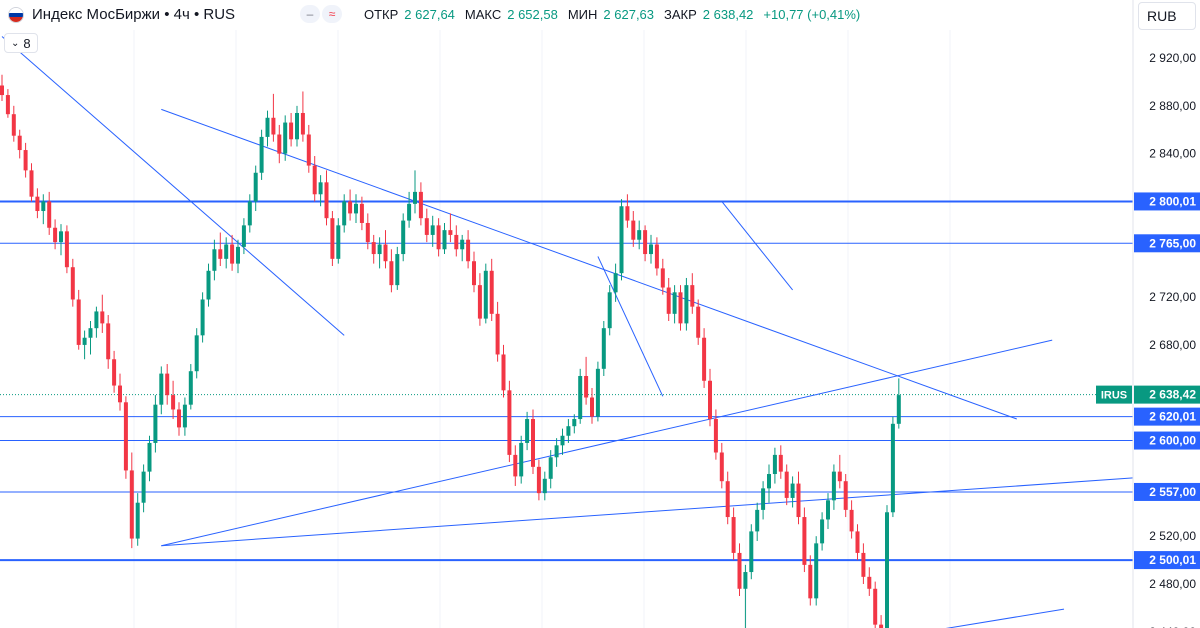  I want to click on symbol-title: Индекс МосБиржи • 4ч • RUS, so click(134, 14).